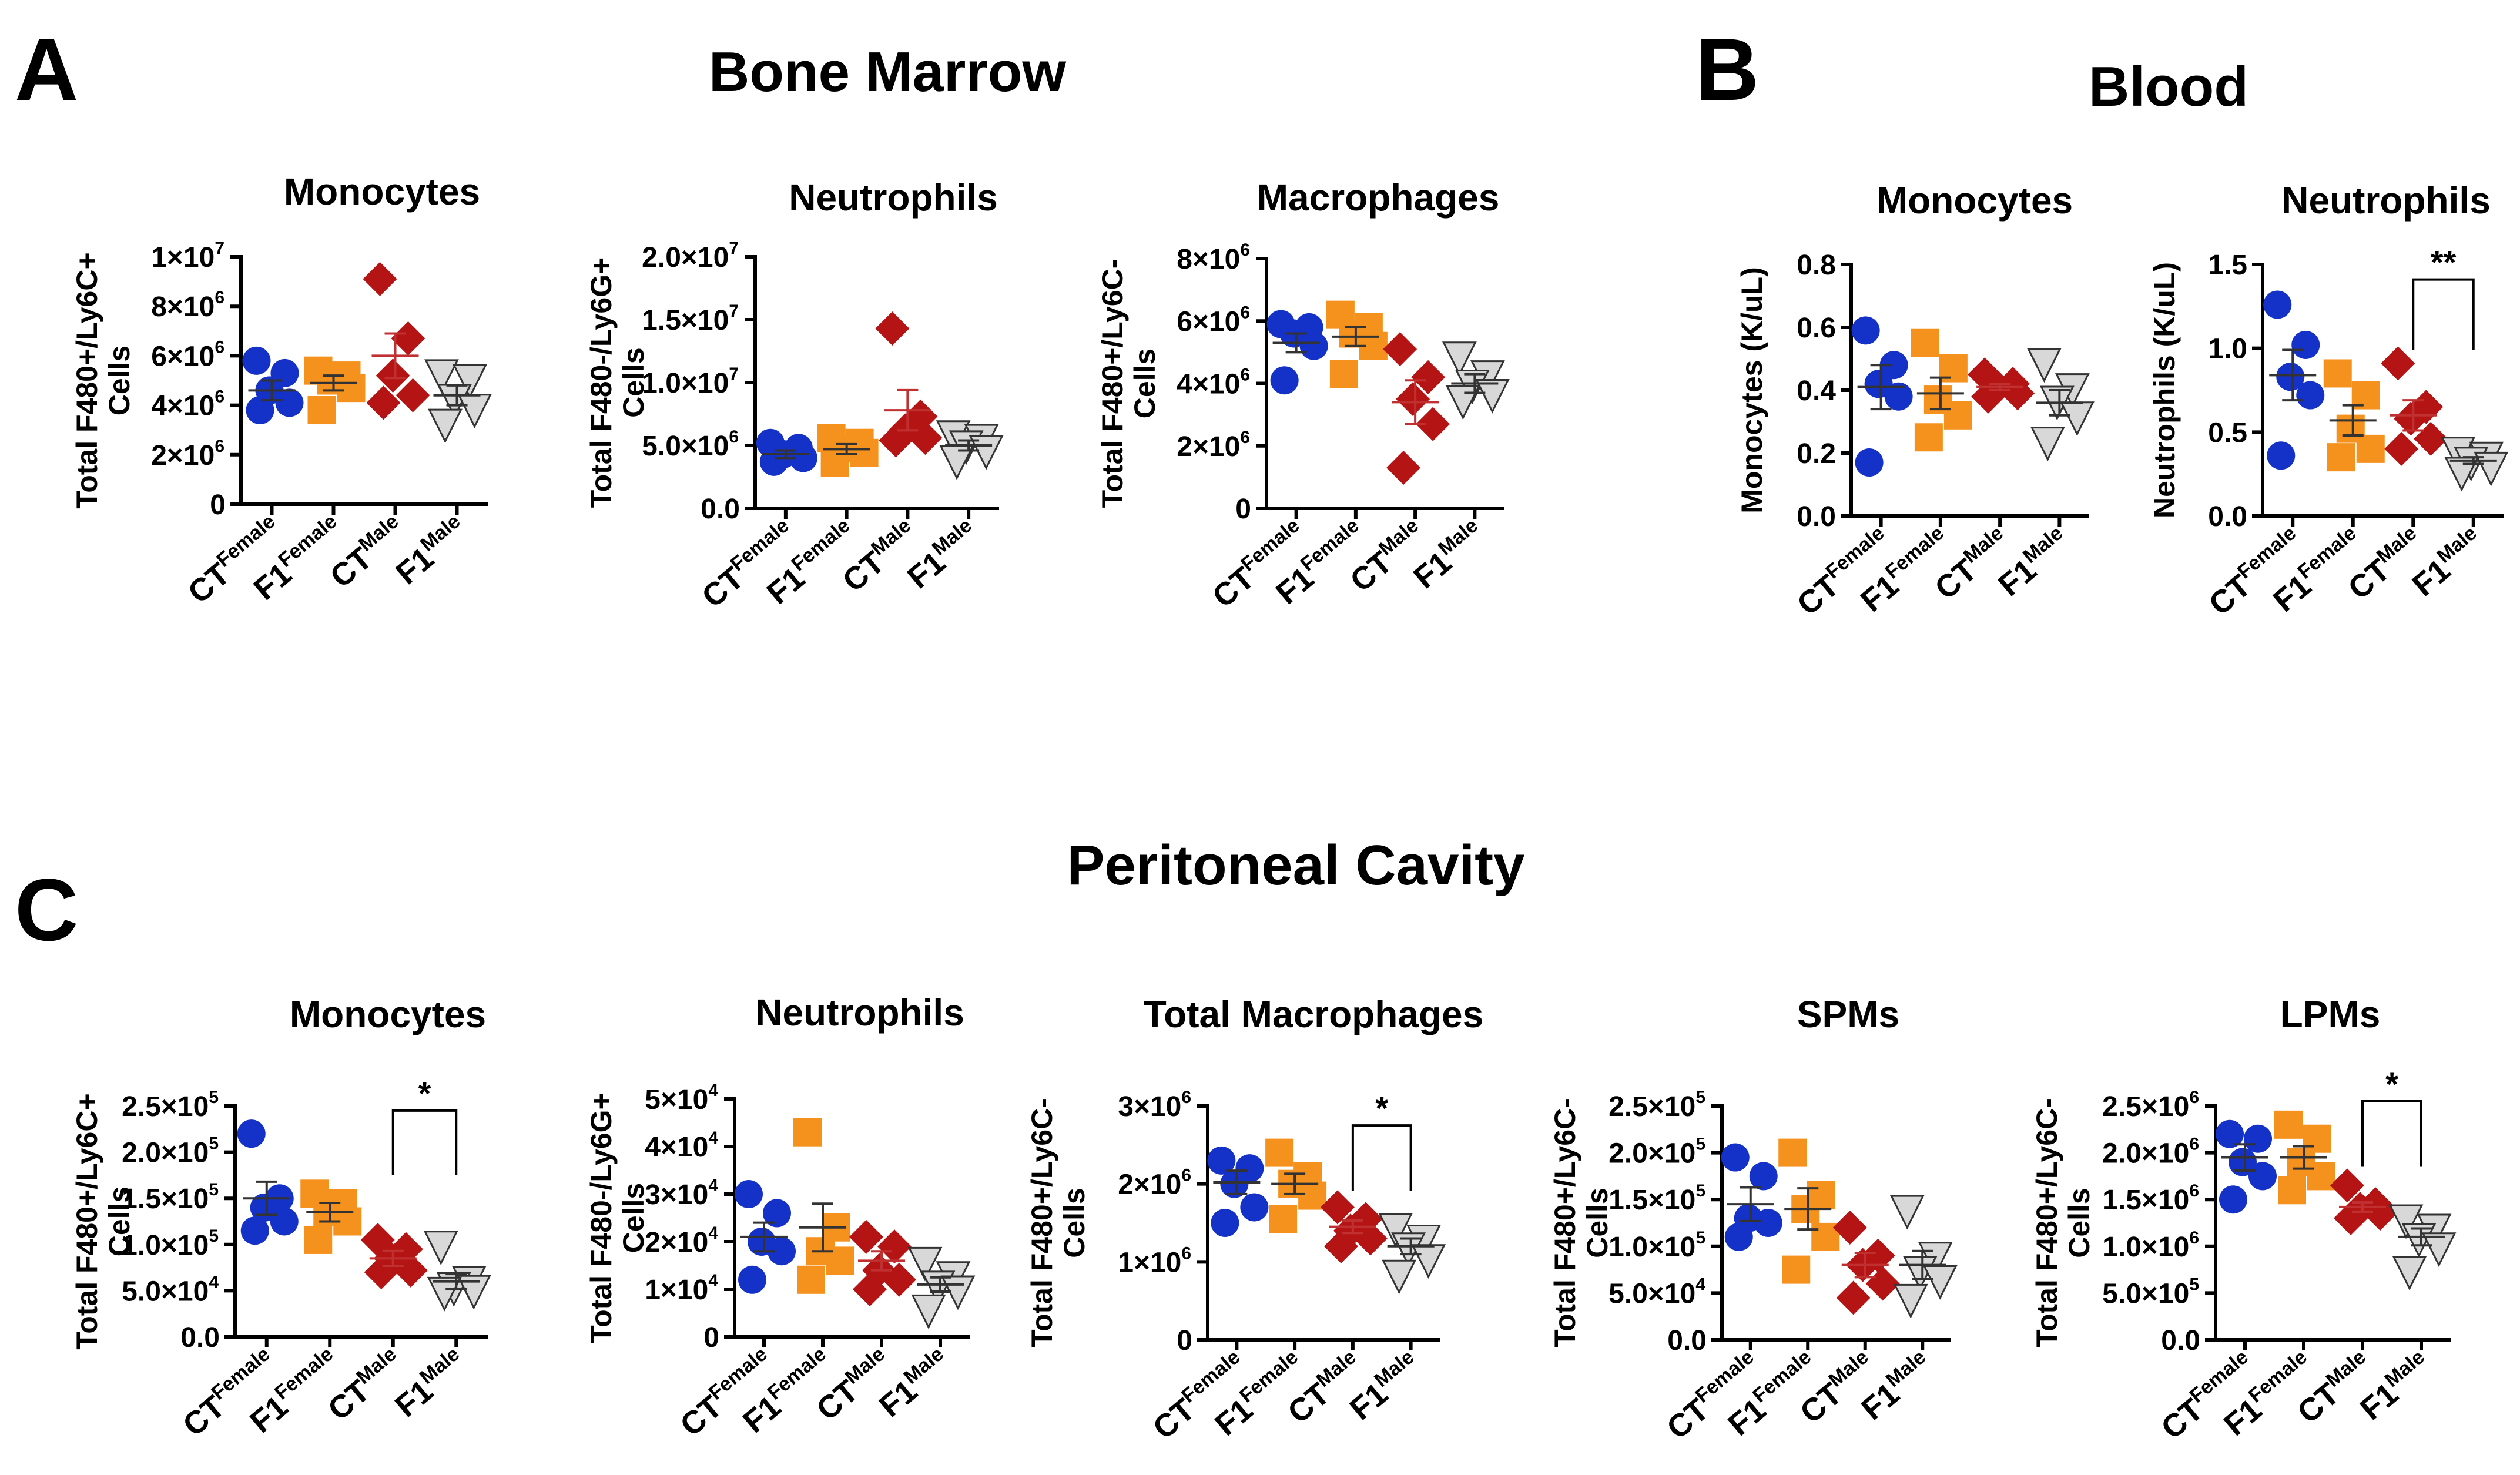  Describe the element at coordinates (1848, 1014) in the screenshot. I see `chart-title: SPMs` at that location.